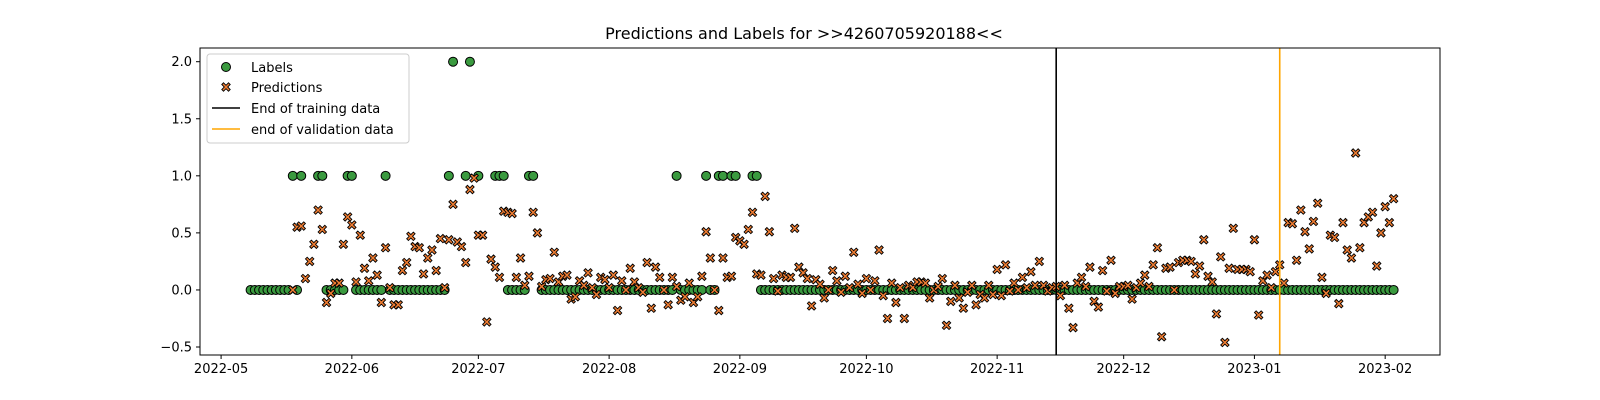  Describe the element at coordinates (226, 87) in the screenshot. I see `legend-predictions-marker` at that location.